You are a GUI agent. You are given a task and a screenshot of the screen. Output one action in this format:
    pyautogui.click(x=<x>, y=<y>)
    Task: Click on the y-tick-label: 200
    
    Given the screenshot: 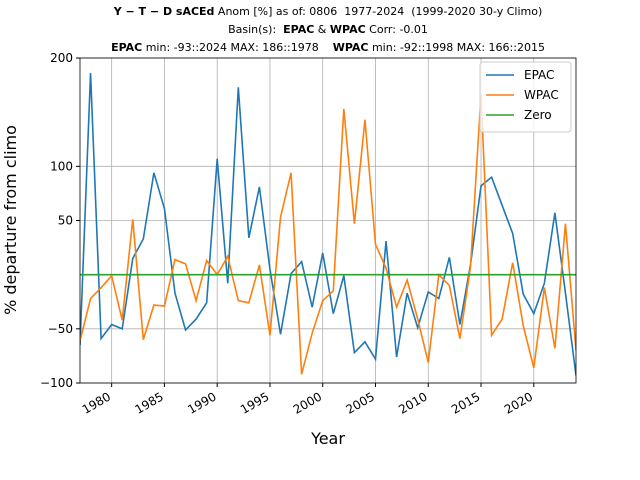 What is the action you would take?
    pyautogui.click(x=61, y=58)
    